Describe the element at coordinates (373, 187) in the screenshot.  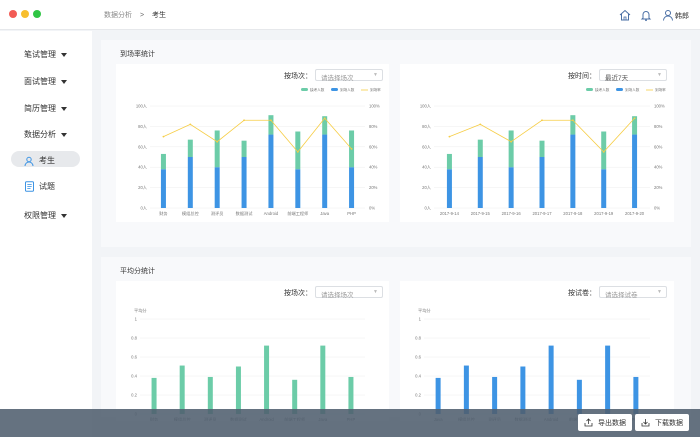
I see `y2-tick-label: 20%` at that location.